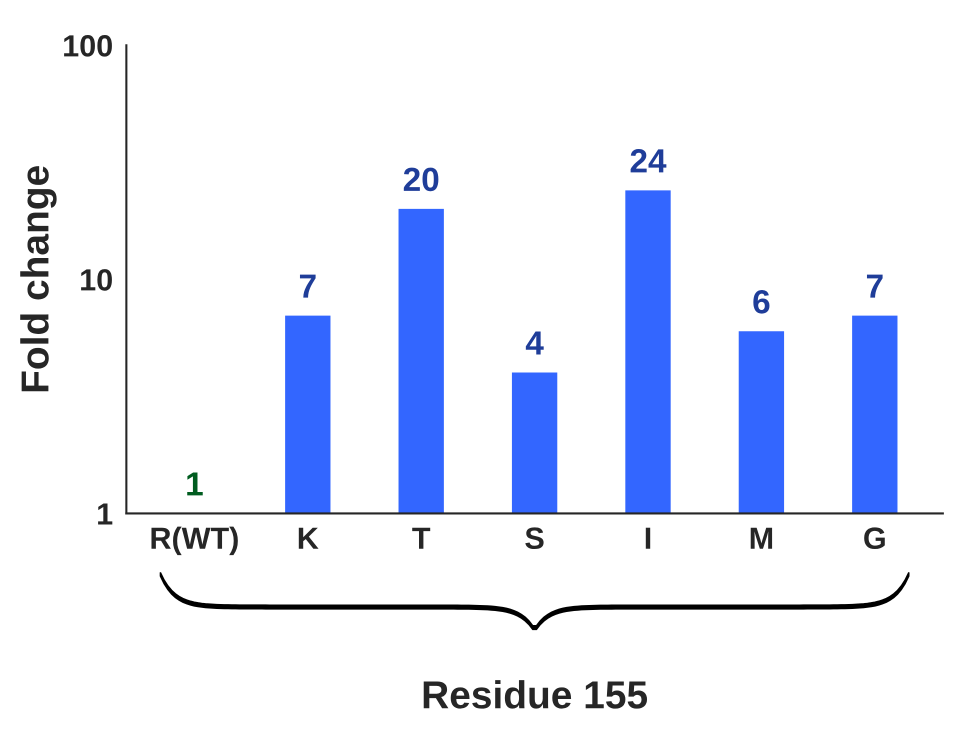 The width and height of the screenshot is (972, 755). Describe the element at coordinates (308, 538) in the screenshot. I see `x-tick-label: K` at that location.